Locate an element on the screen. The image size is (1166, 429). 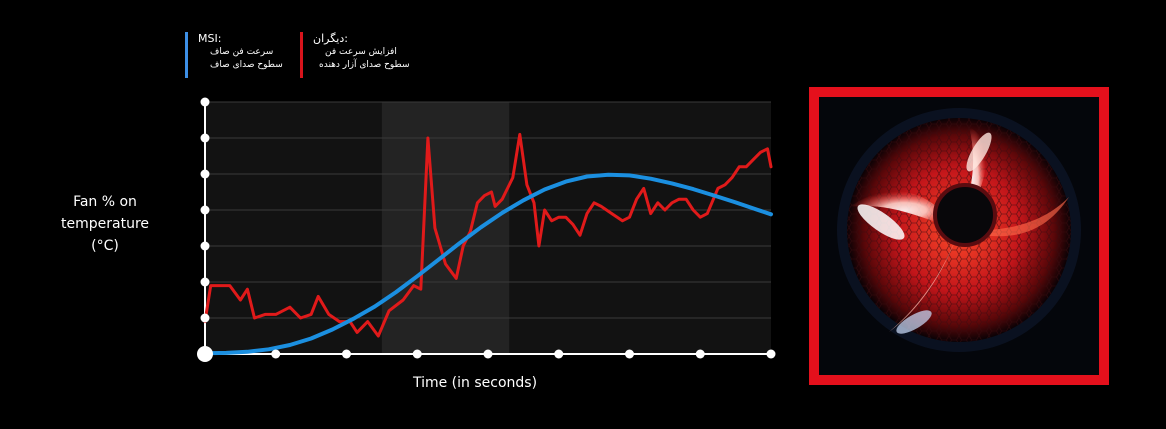
legend-others-item: سطوح صدای آزار دهنده is located at coordinates (364, 65).